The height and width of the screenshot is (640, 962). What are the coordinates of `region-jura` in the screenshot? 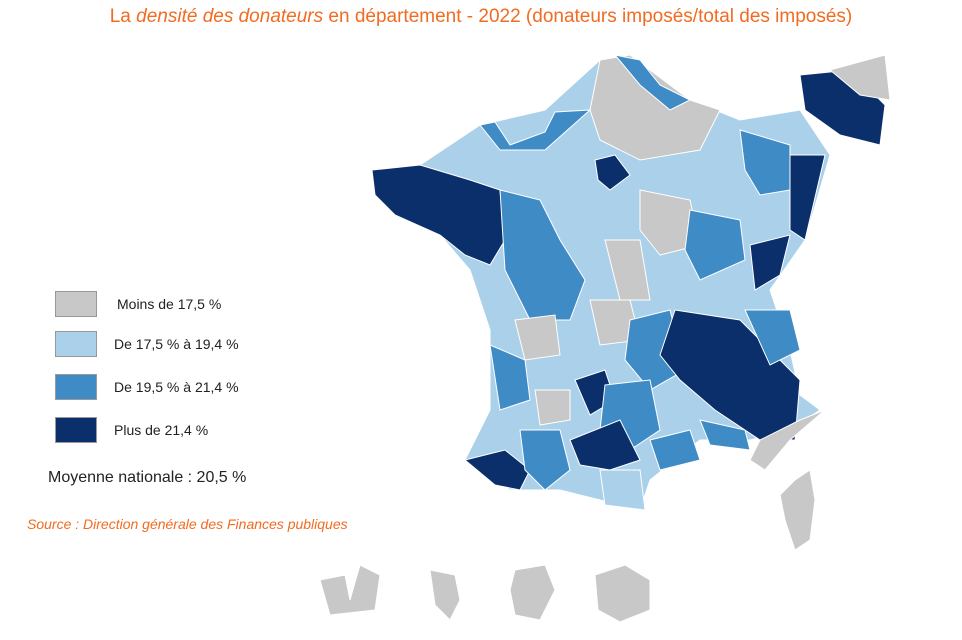 It's located at (770, 262).